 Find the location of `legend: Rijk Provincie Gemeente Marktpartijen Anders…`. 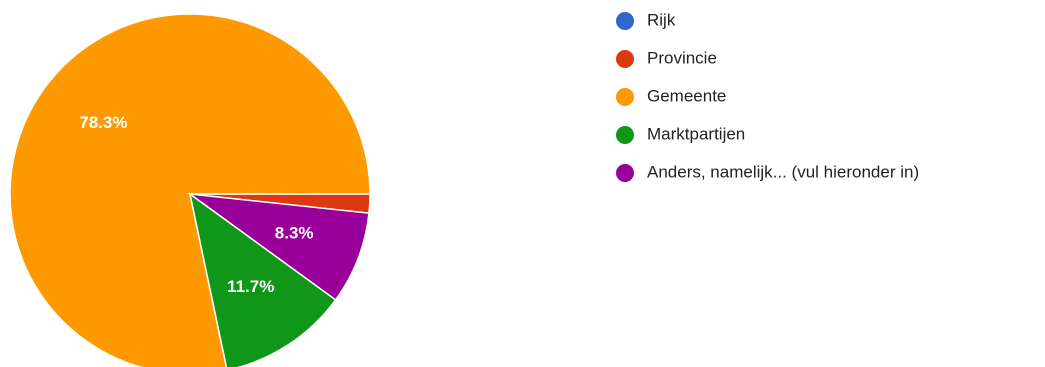

legend: Rijk Provincie Gemeente Marktpartijen Anders… is located at coordinates (767, 96).